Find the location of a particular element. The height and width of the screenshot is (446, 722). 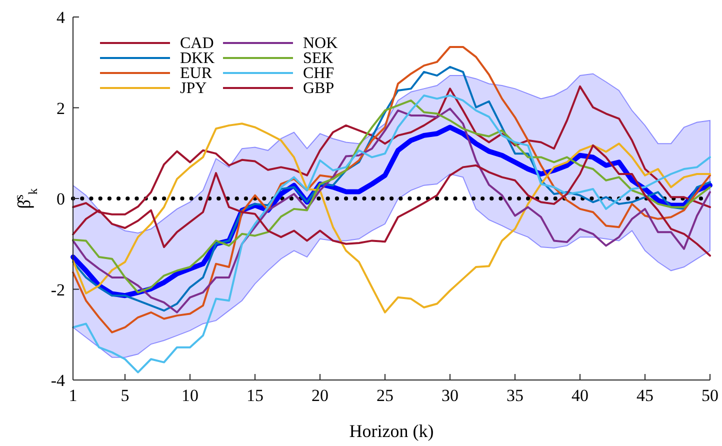

x-axis-title: Horizon (k) is located at coordinates (391, 431).